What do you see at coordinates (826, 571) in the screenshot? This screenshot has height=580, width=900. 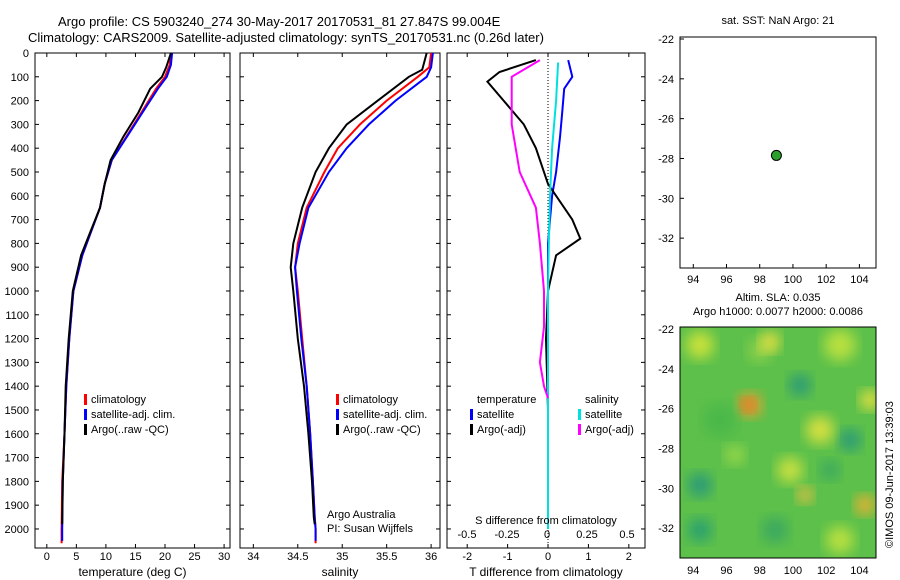 I see `heatmap-xtick-label: 102` at bounding box center [826, 571].